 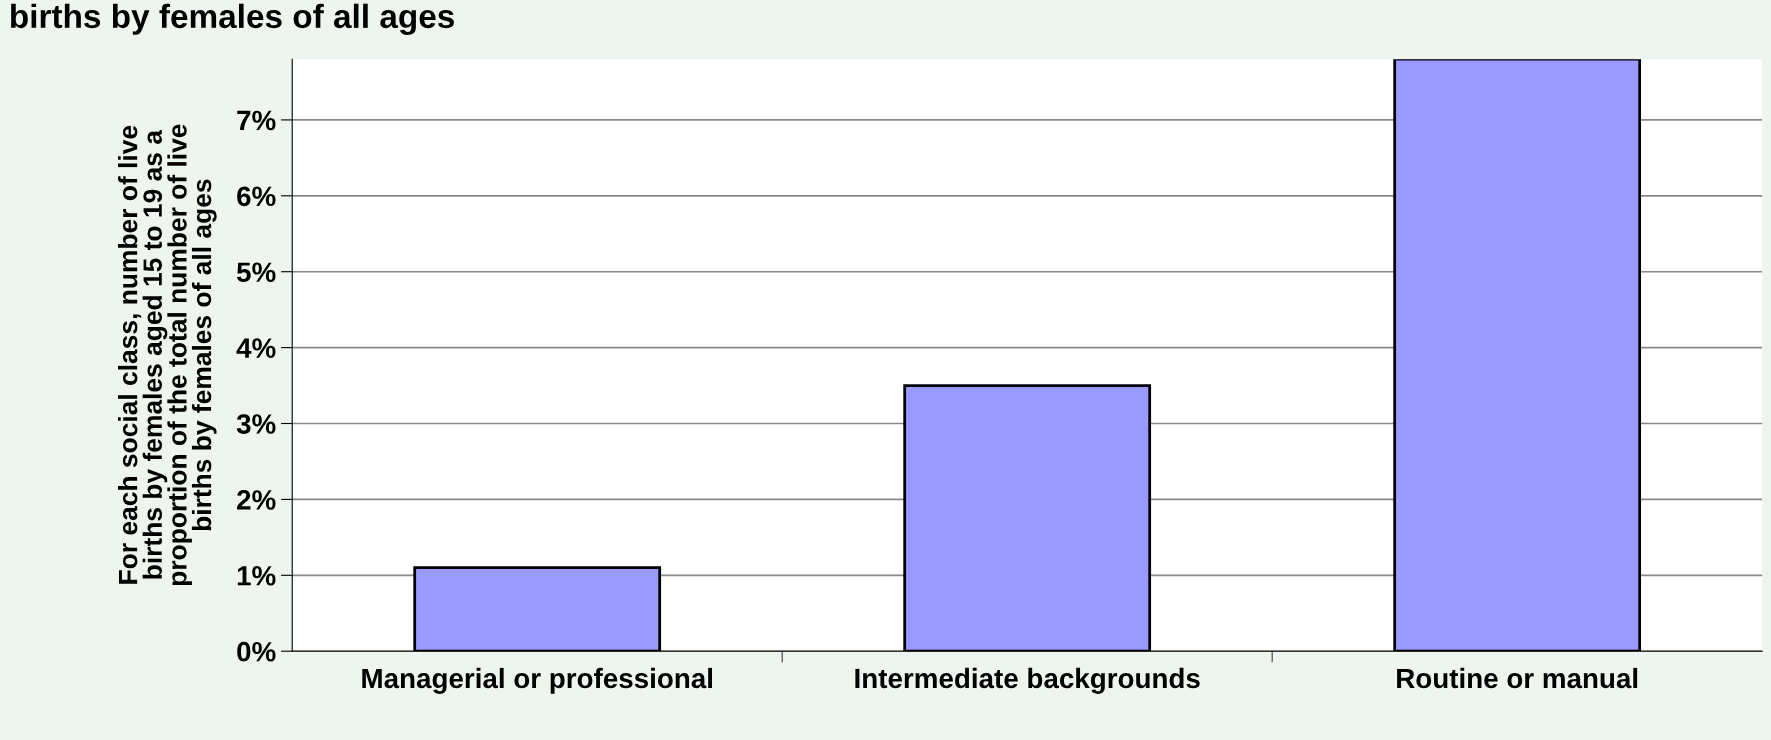 I want to click on y-axis-title: For each social class, number of live births by females aged 15 to 19 as a proportion of the total number of live births by females of all ages, so click(x=167, y=355).